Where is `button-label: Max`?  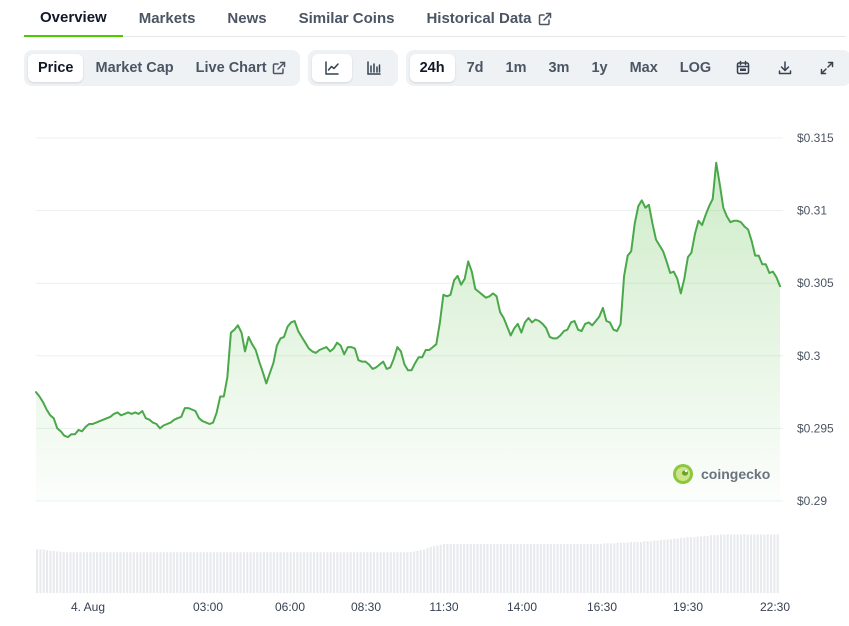
button-label: Max is located at coordinates (643, 68).